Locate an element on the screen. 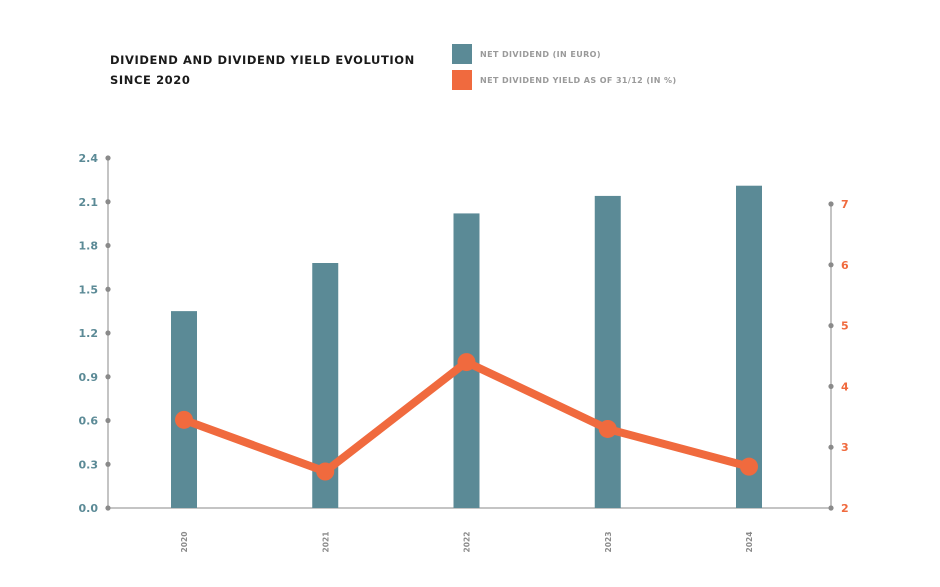 Image resolution: width=940 pixels, height=587 pixels. legend-item-net-dividend: NET DIVIDEND (IN EURO) is located at coordinates (564, 54).